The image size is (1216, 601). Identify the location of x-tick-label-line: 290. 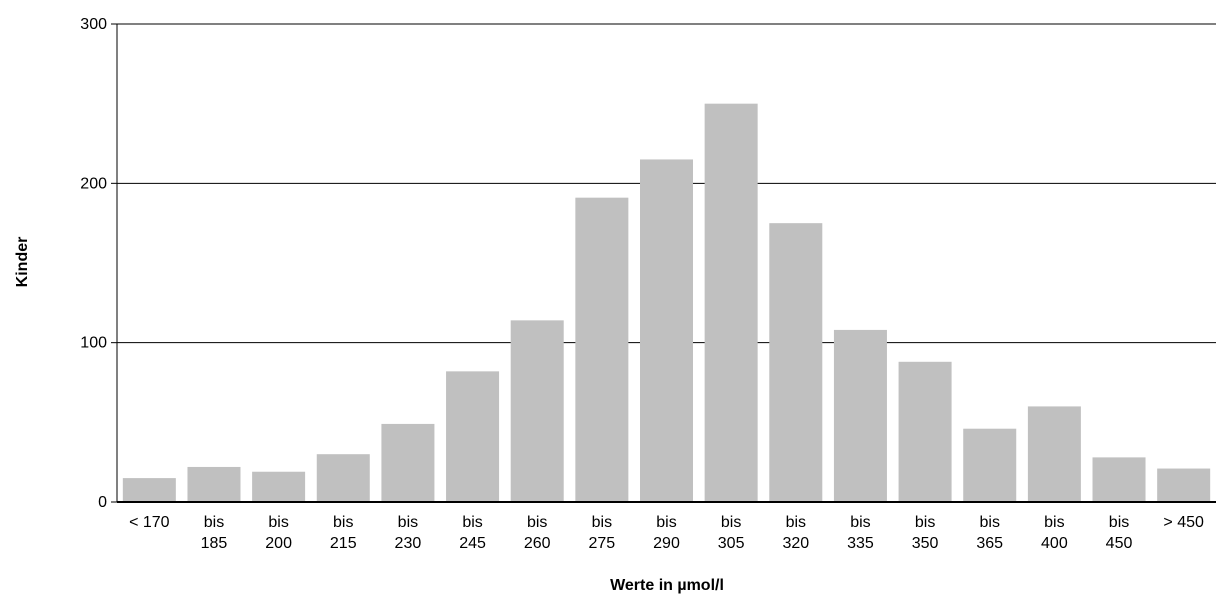
(666, 543).